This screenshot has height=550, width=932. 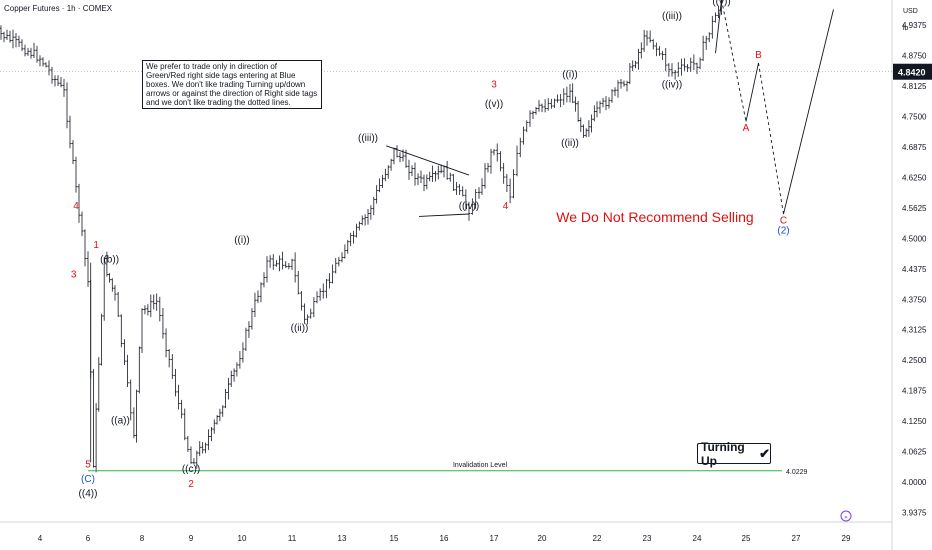 What do you see at coordinates (914, 86) in the screenshot?
I see `y-tick-label: 4.8125` at bounding box center [914, 86].